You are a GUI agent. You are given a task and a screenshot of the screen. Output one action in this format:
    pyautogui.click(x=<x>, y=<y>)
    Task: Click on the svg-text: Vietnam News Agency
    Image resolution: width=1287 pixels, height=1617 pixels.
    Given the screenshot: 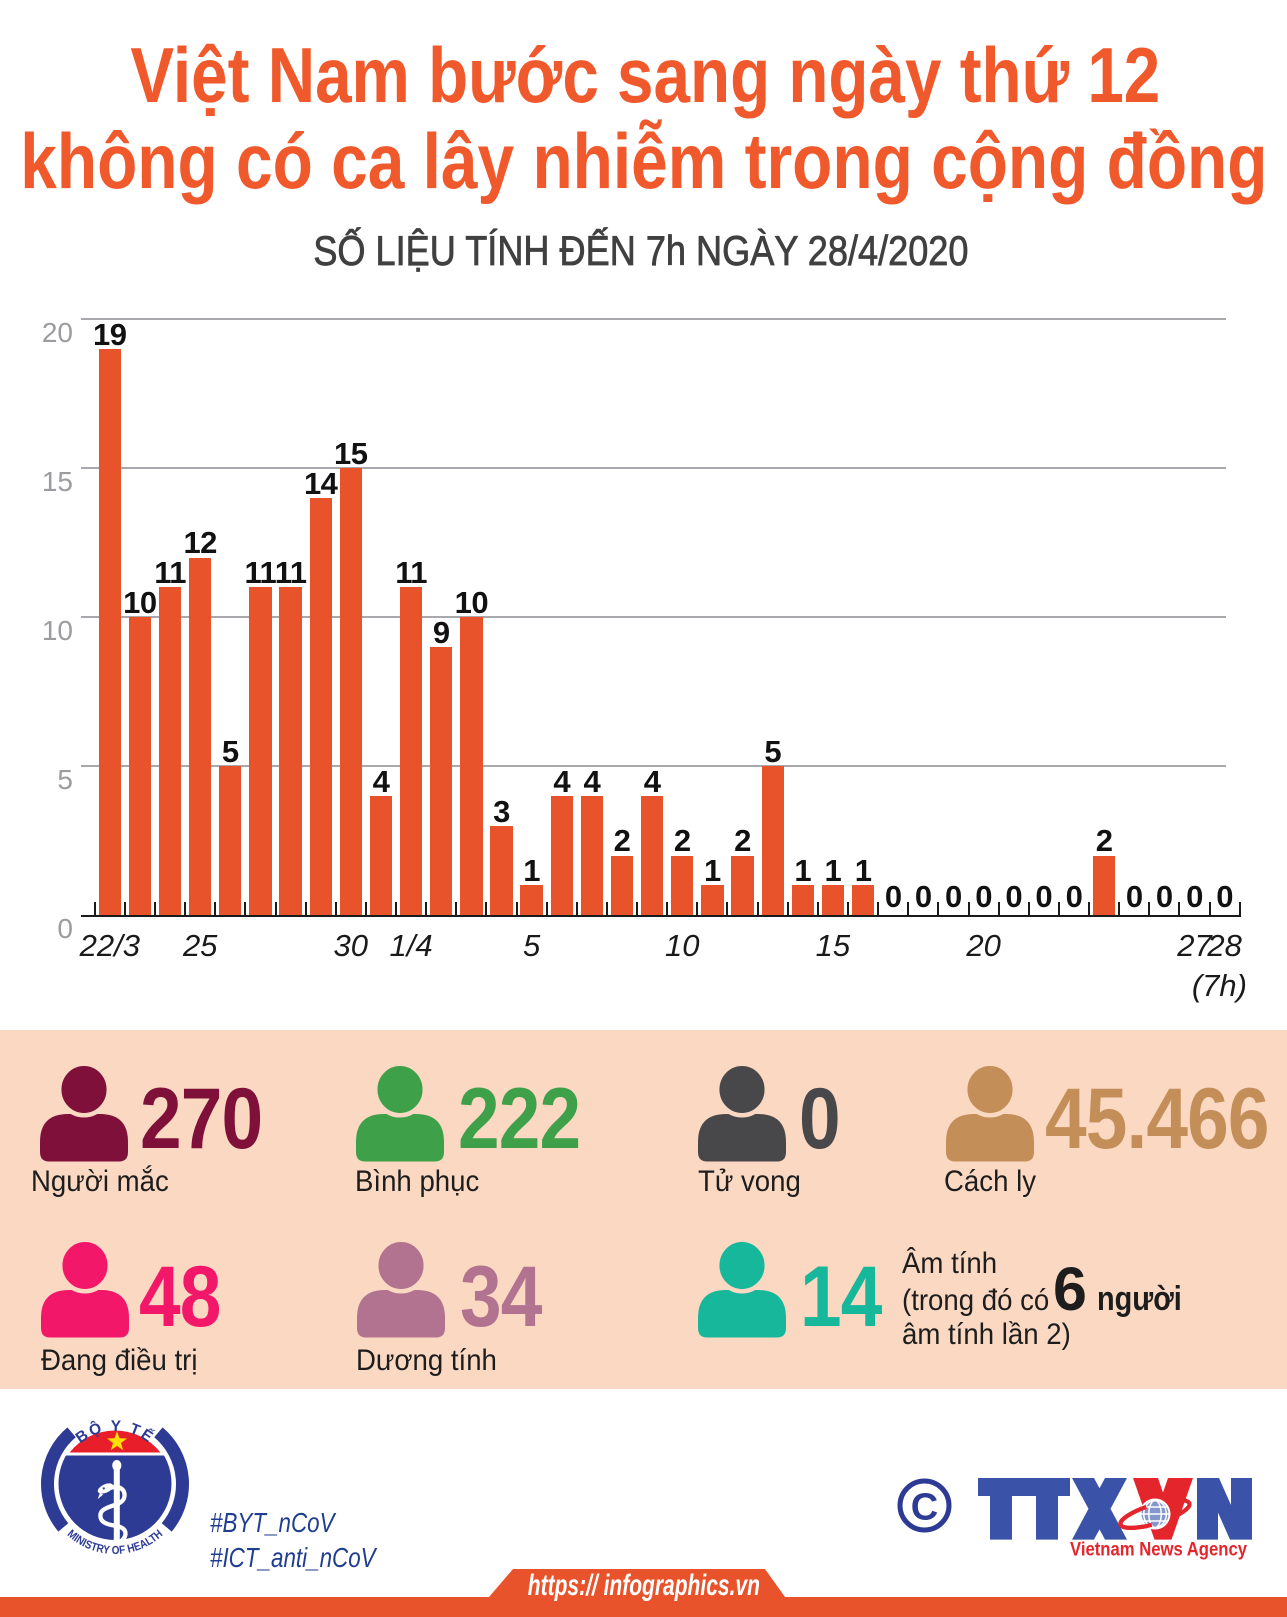 What is the action you would take?
    pyautogui.click(x=1158, y=1550)
    